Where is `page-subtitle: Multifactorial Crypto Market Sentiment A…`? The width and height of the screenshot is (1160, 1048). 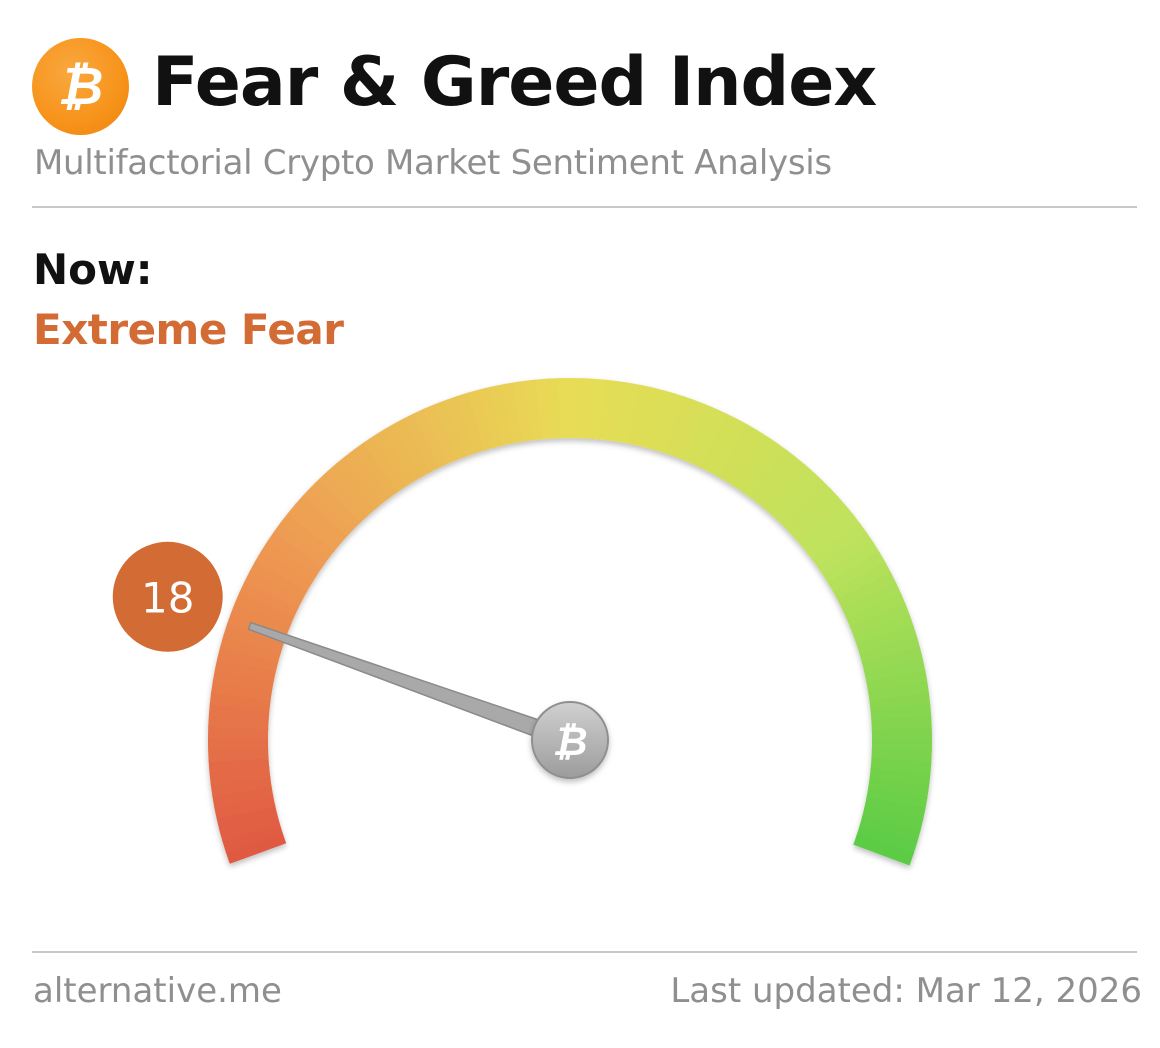 page-subtitle: Multifactorial Crypto Market Sentiment A… is located at coordinates (433, 163).